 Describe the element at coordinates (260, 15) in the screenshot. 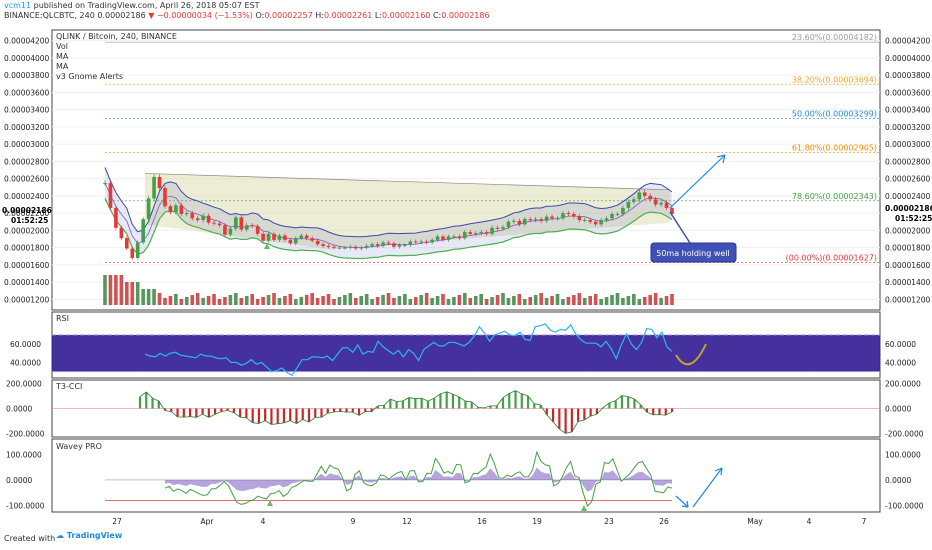

I see `open-label: O:` at that location.